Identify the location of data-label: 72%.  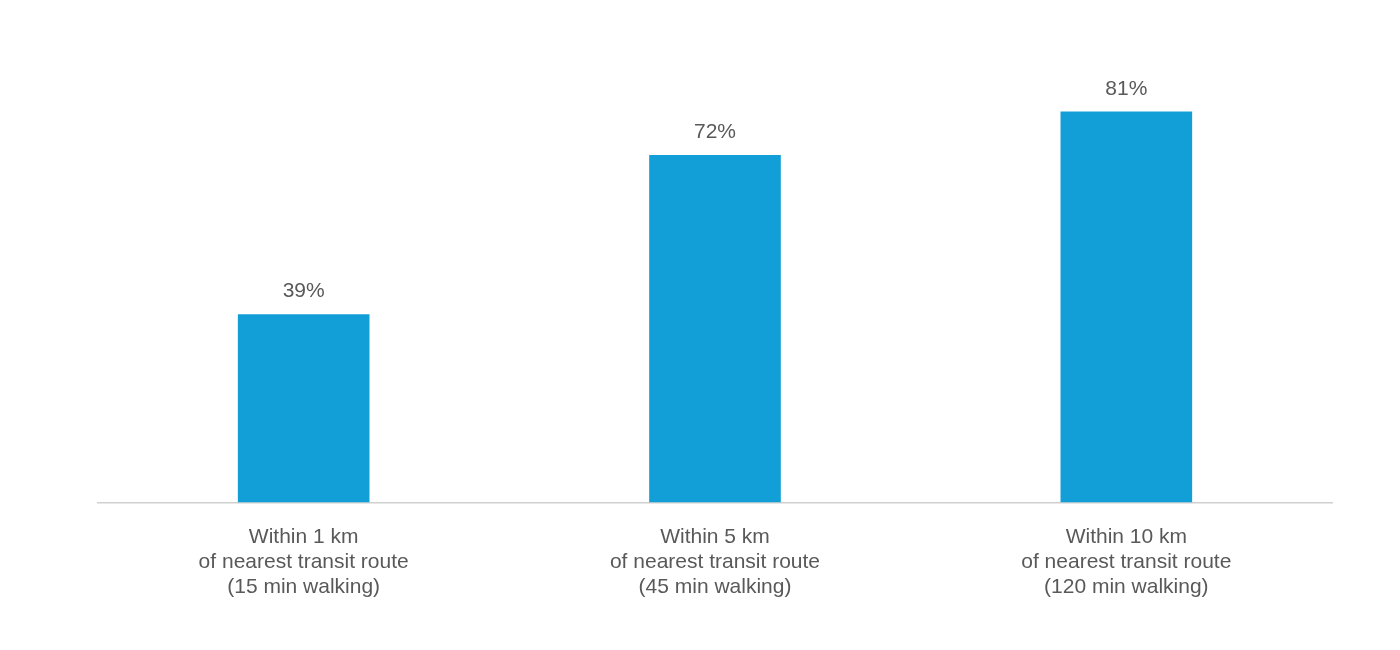
(715, 131).